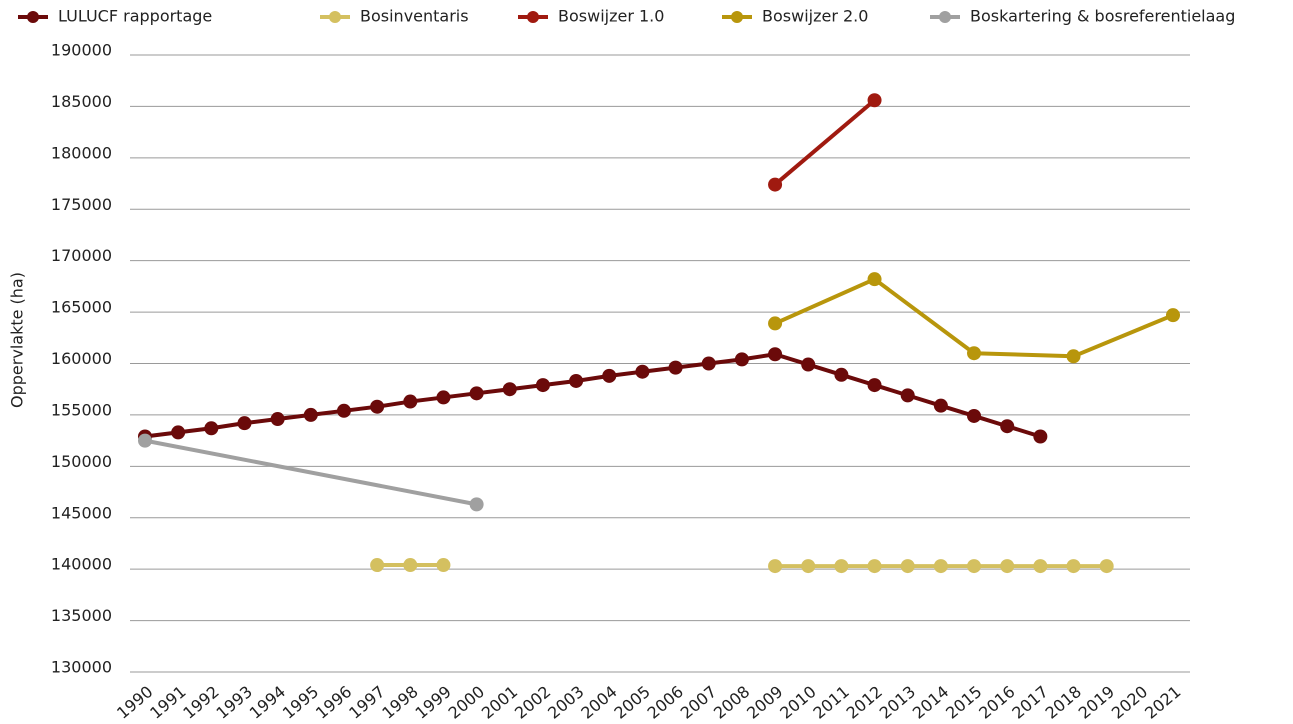 The image size is (1293, 724). What do you see at coordinates (665, 702) in the screenshot?
I see `x-tick-label: 2006` at bounding box center [665, 702].